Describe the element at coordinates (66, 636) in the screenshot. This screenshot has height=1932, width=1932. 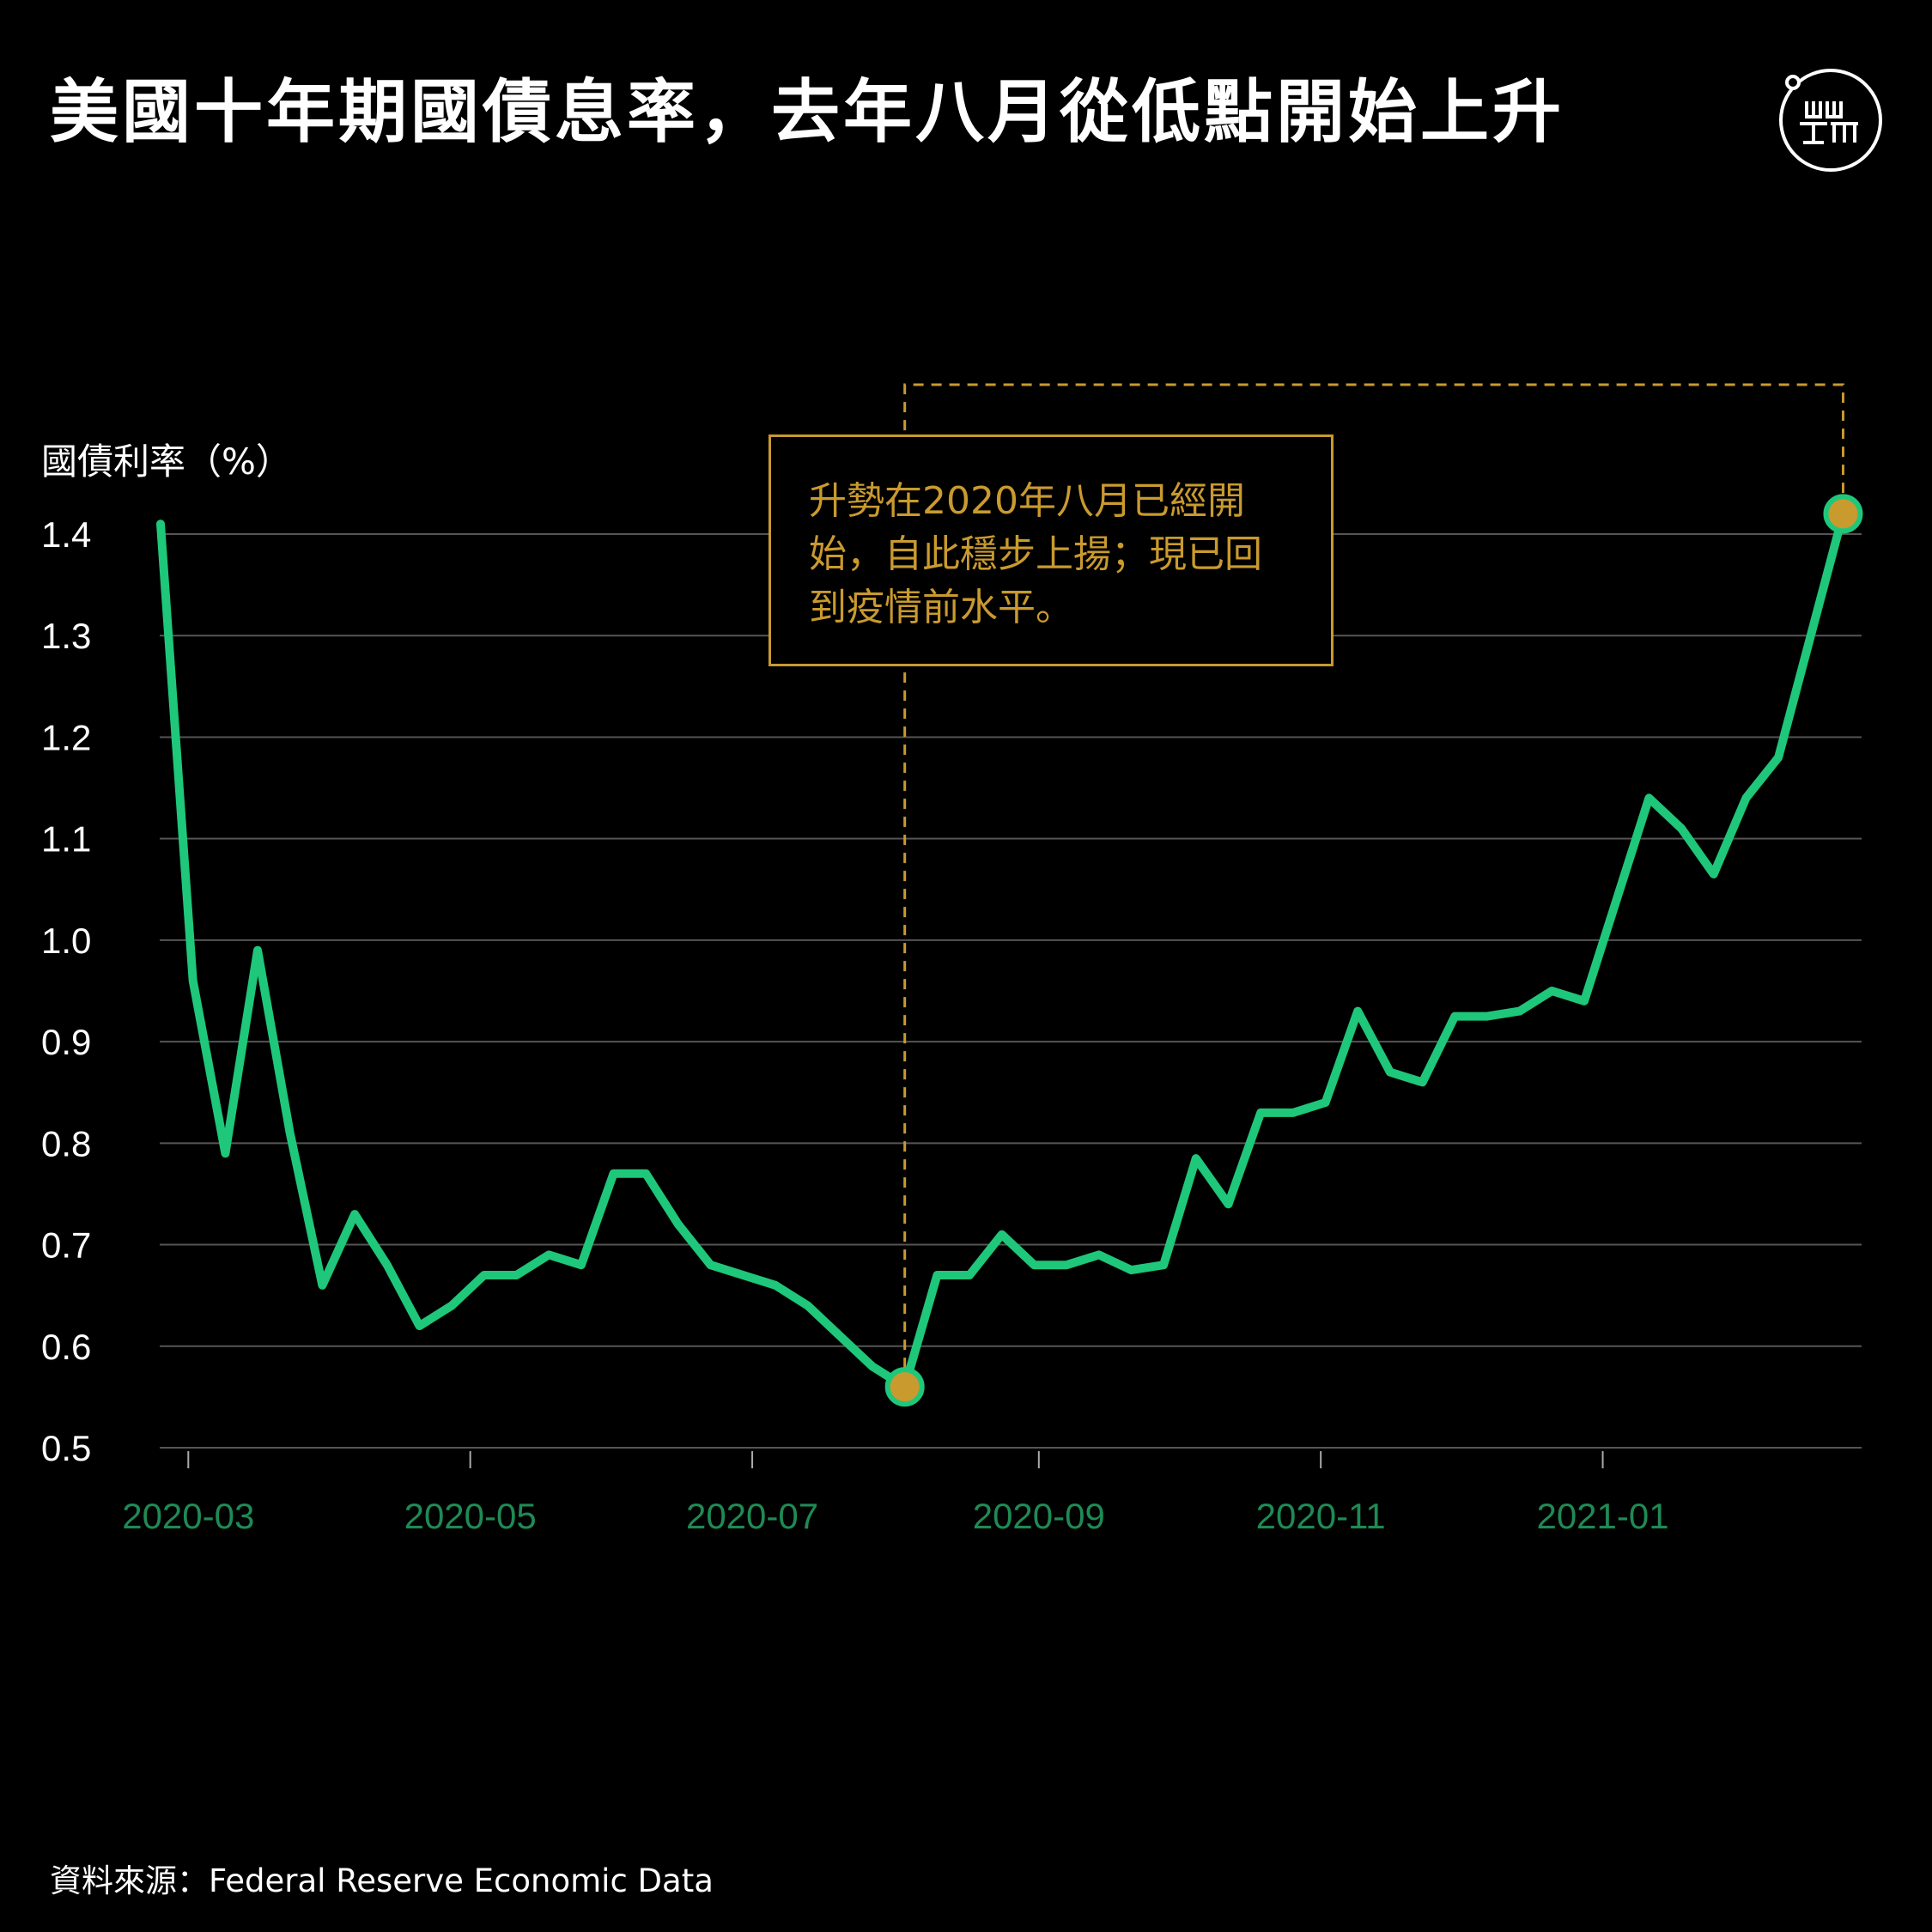
I see `y-tick-label: 1.3` at that location.